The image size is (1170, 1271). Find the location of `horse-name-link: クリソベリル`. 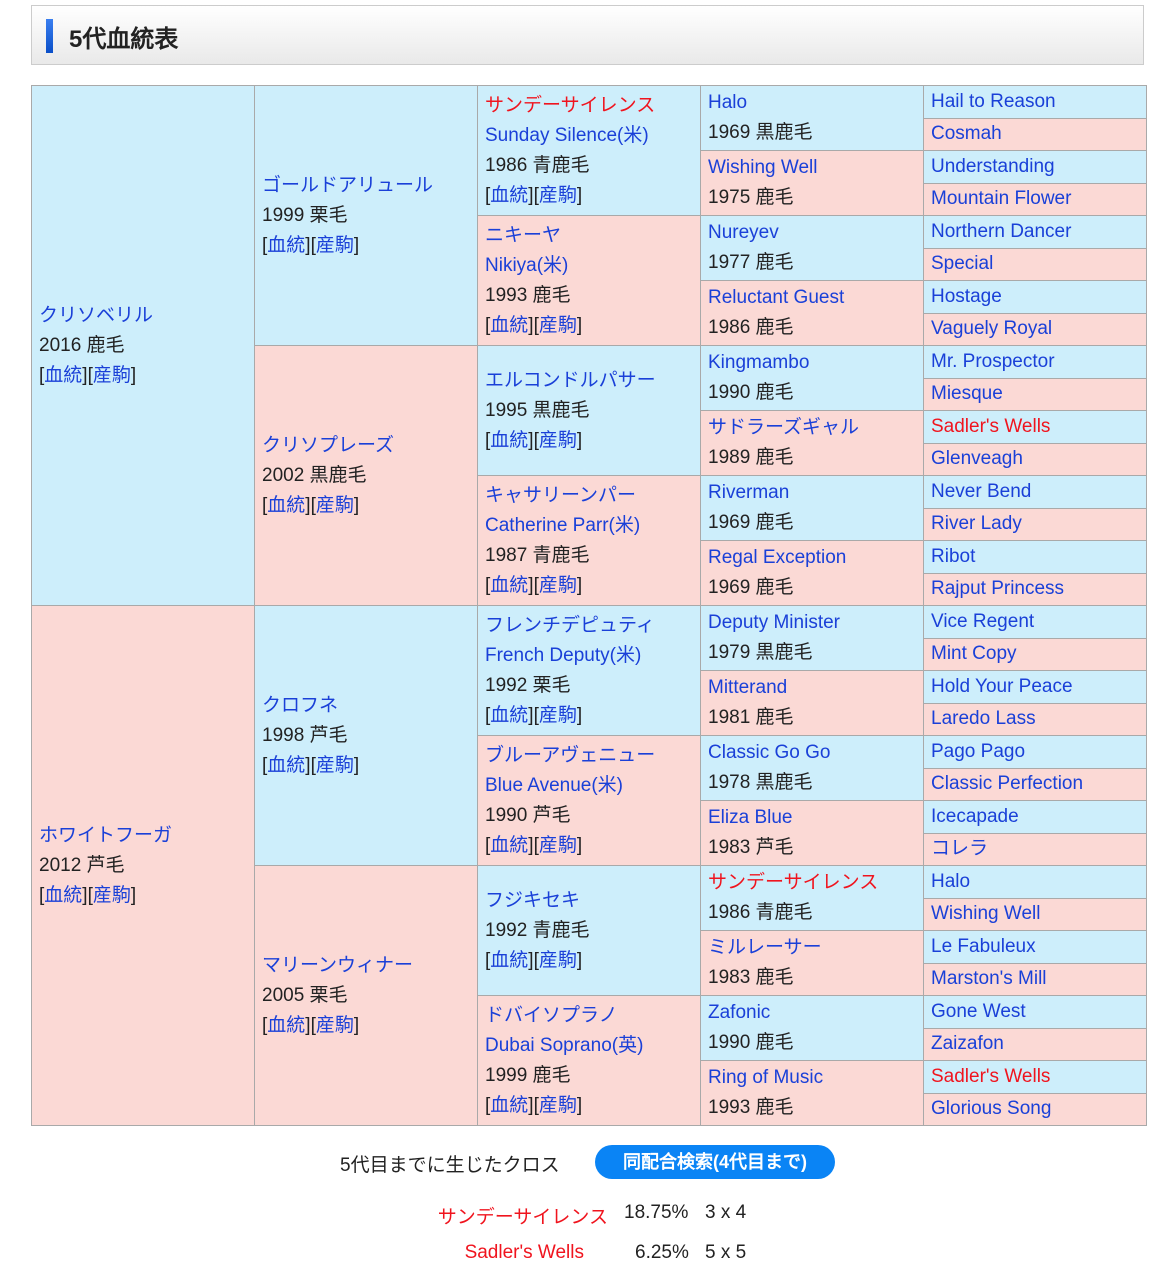

horse-name-link: クリソベリル is located at coordinates (96, 315).